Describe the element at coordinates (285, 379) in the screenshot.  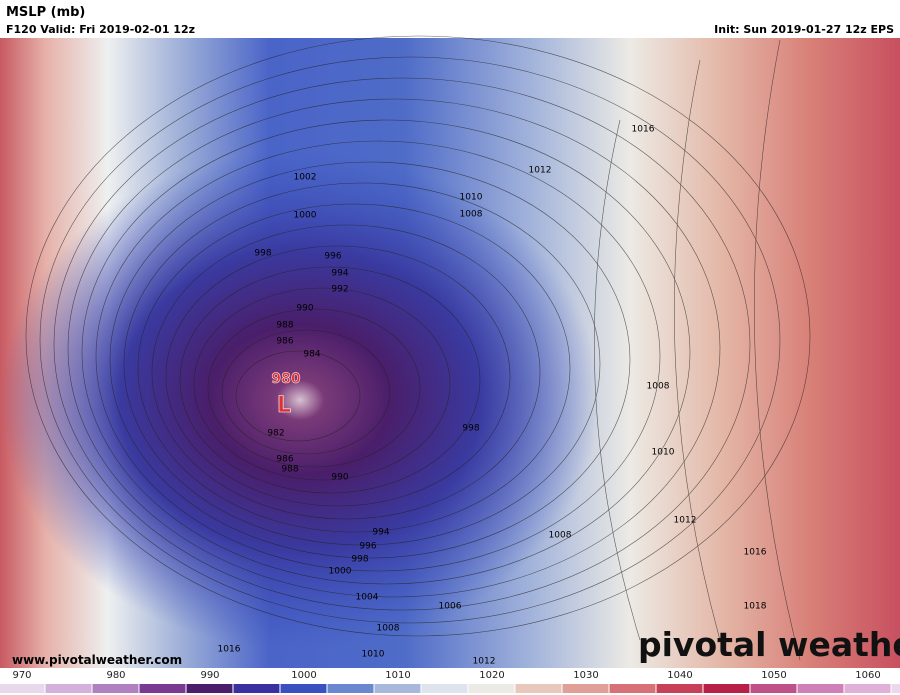
I see `low-value: 980` at that location.